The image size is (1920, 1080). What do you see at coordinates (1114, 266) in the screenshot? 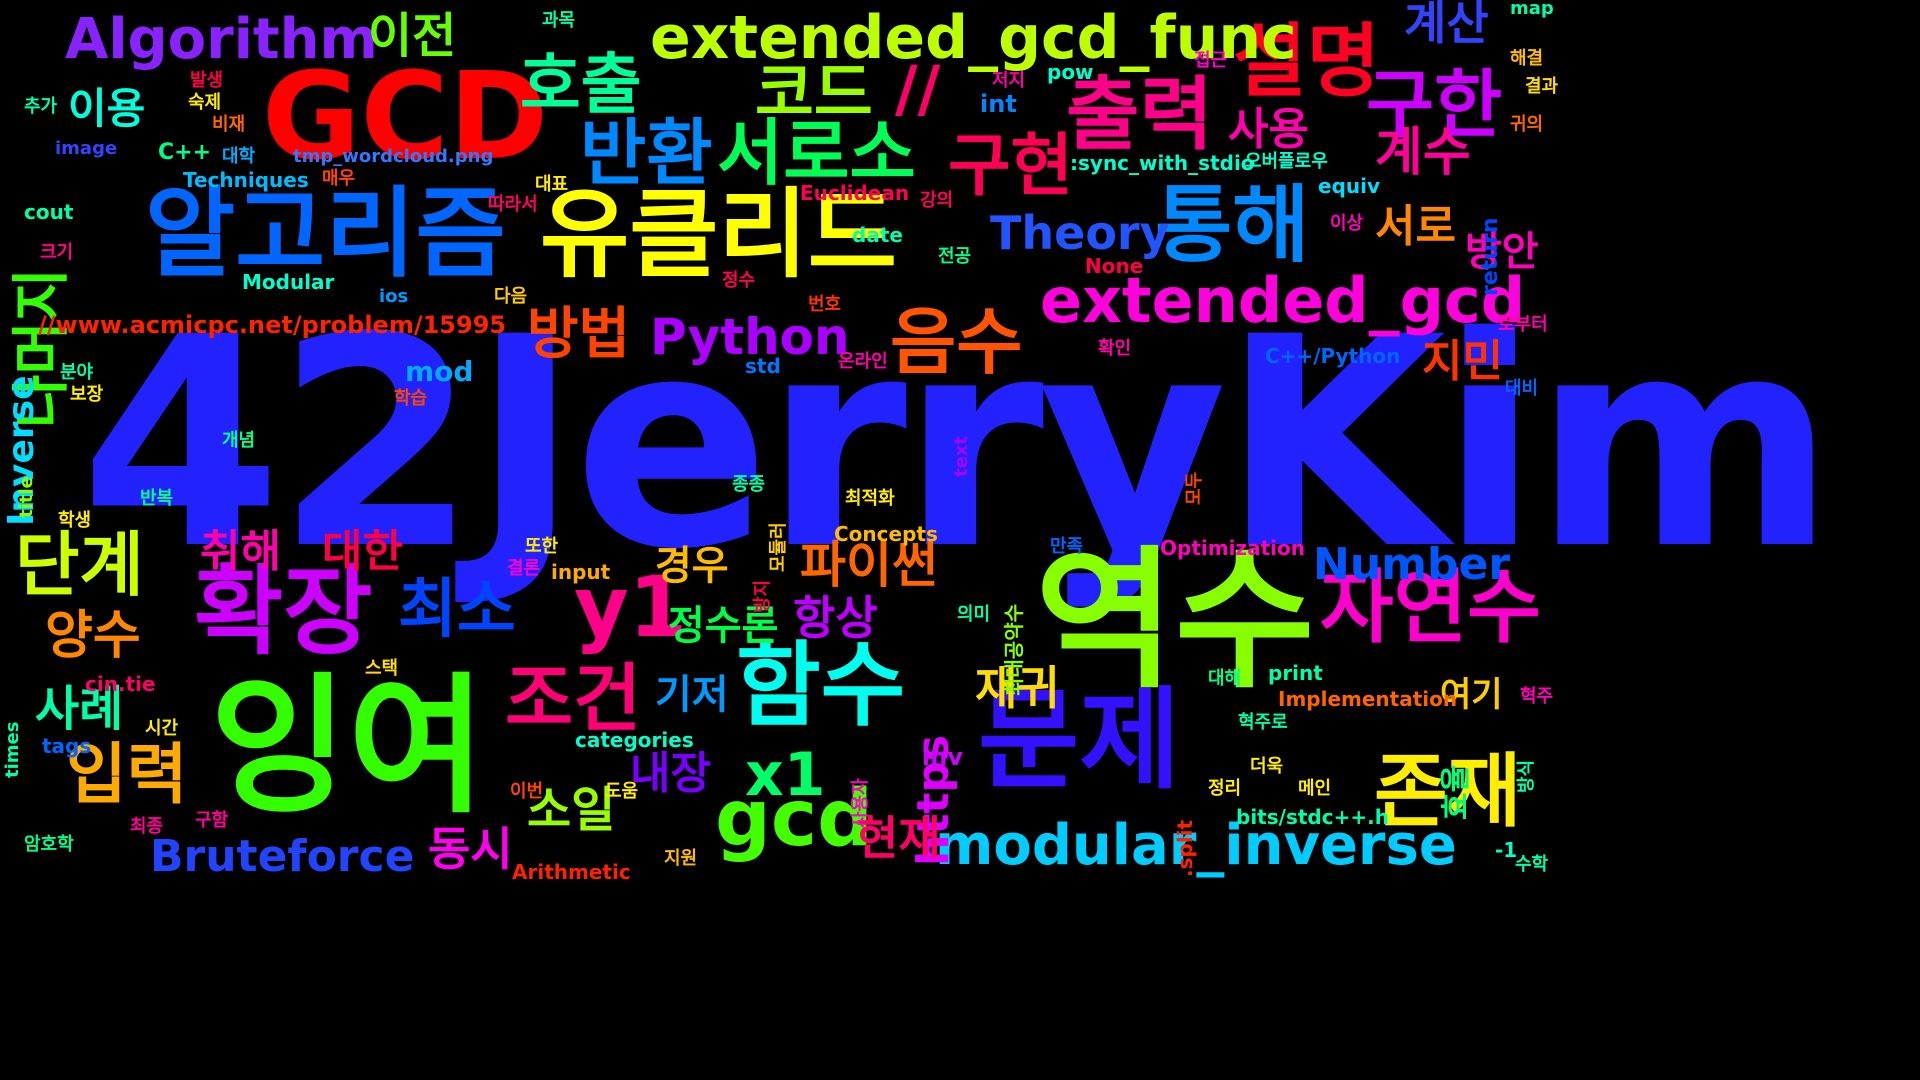
I see `word-None: None` at bounding box center [1114, 266].